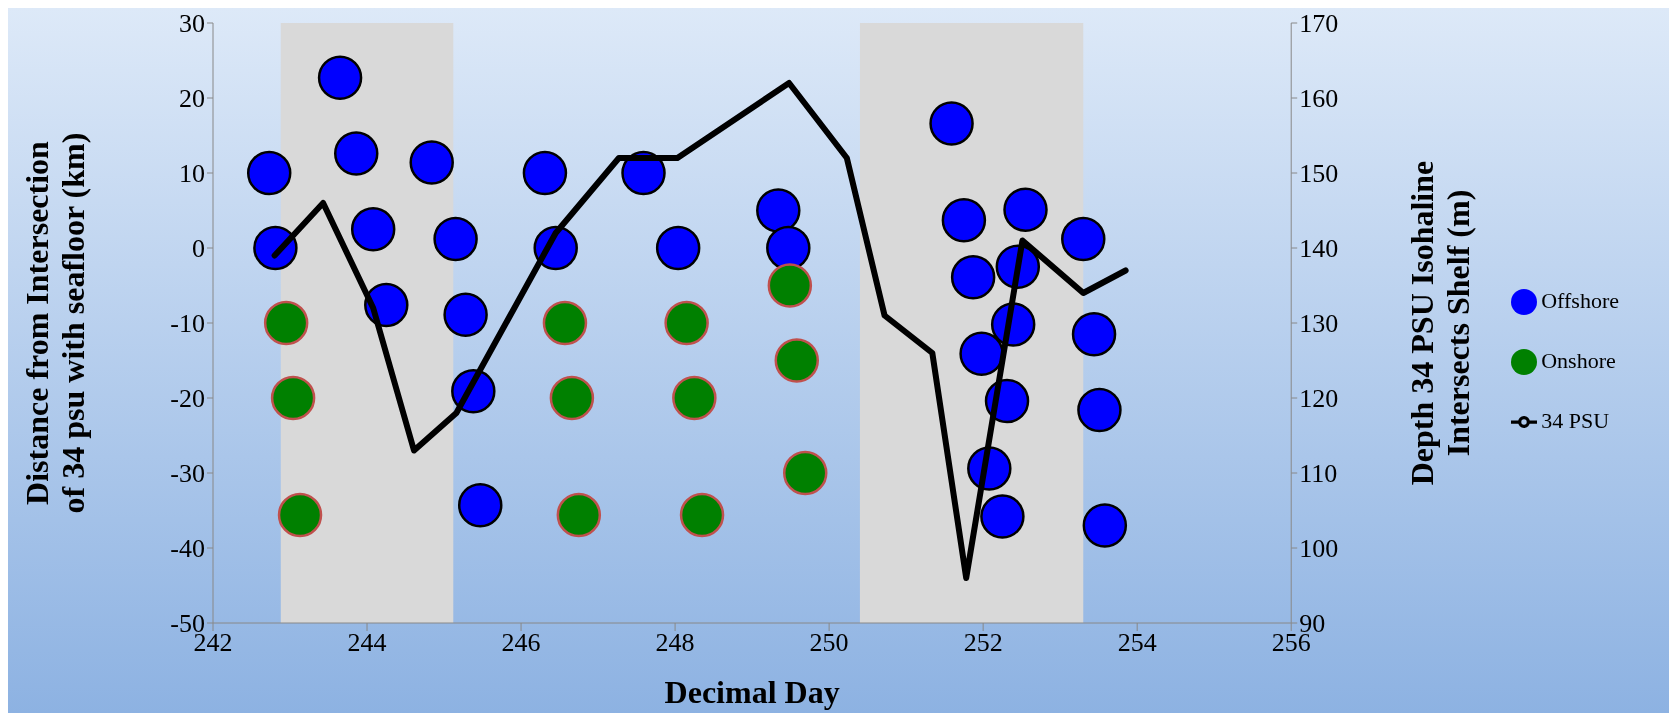  I want to click on y2-tick-label: 130, so click(1319, 324).